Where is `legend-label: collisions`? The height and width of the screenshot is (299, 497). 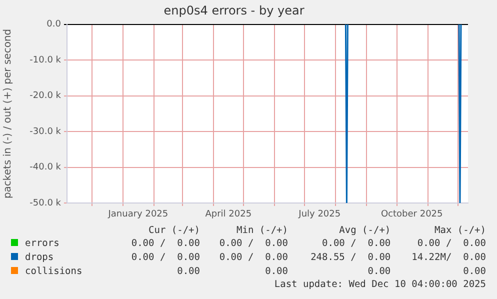
legend-label: collisions is located at coordinates (54, 272).